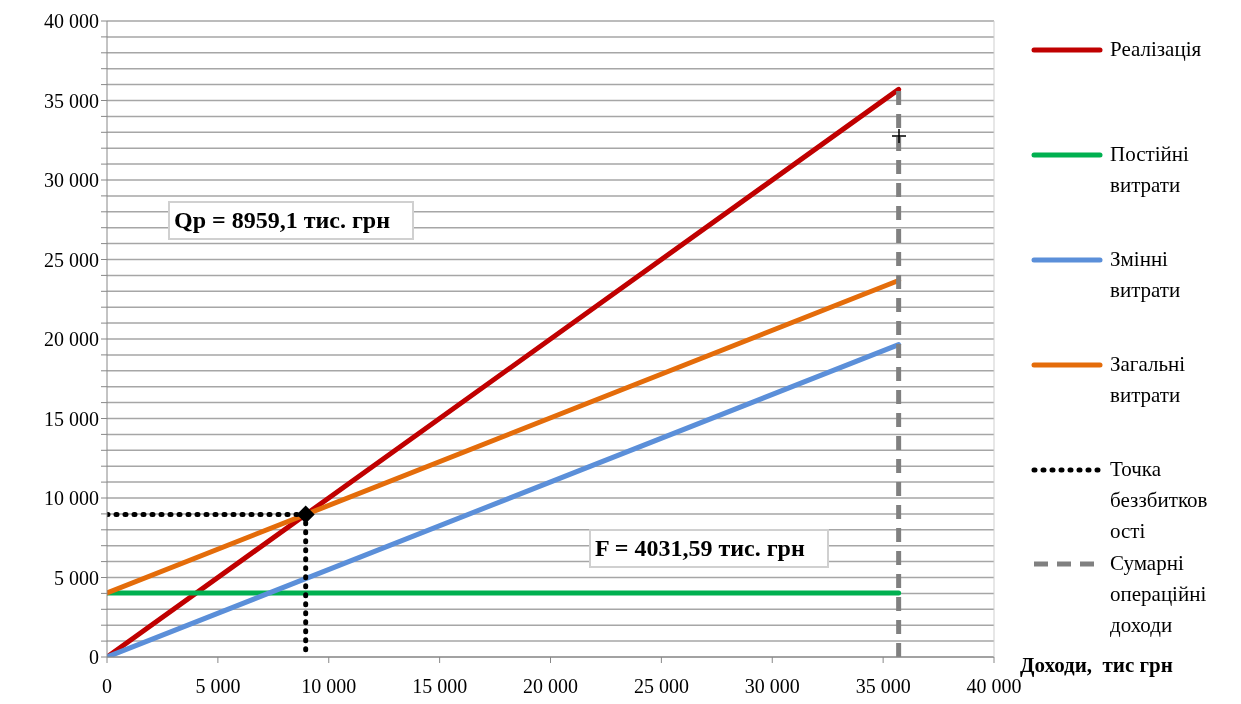 The height and width of the screenshot is (704, 1241). What do you see at coordinates (71, 180) in the screenshot?
I see `y-tick-label: 30 000` at bounding box center [71, 180].